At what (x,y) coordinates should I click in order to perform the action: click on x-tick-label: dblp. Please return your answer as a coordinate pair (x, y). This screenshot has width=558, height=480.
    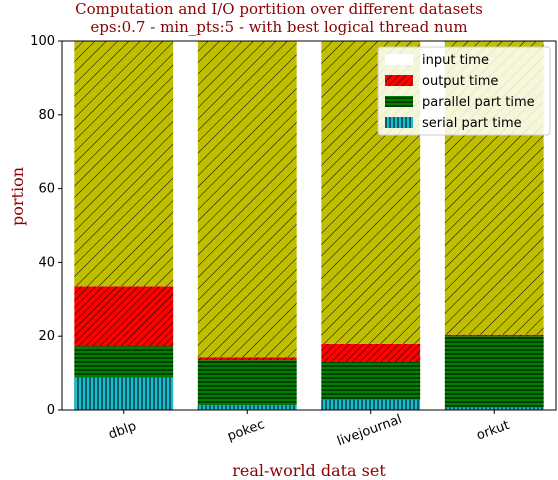
    Looking at the image, I should click on (123, 431).